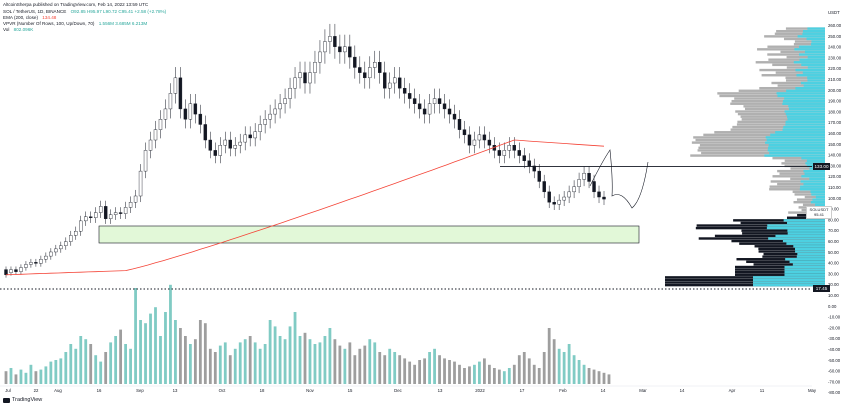 This screenshot has width=850, height=406. Describe the element at coordinates (835, 111) in the screenshot. I see `price-tick-label: 180.00` at that location.